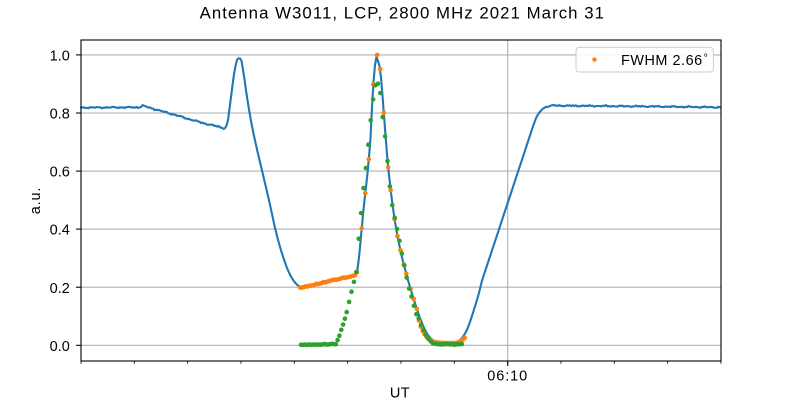  What do you see at coordinates (60, 57) in the screenshot?
I see `svg-text: 1.0` at bounding box center [60, 57].